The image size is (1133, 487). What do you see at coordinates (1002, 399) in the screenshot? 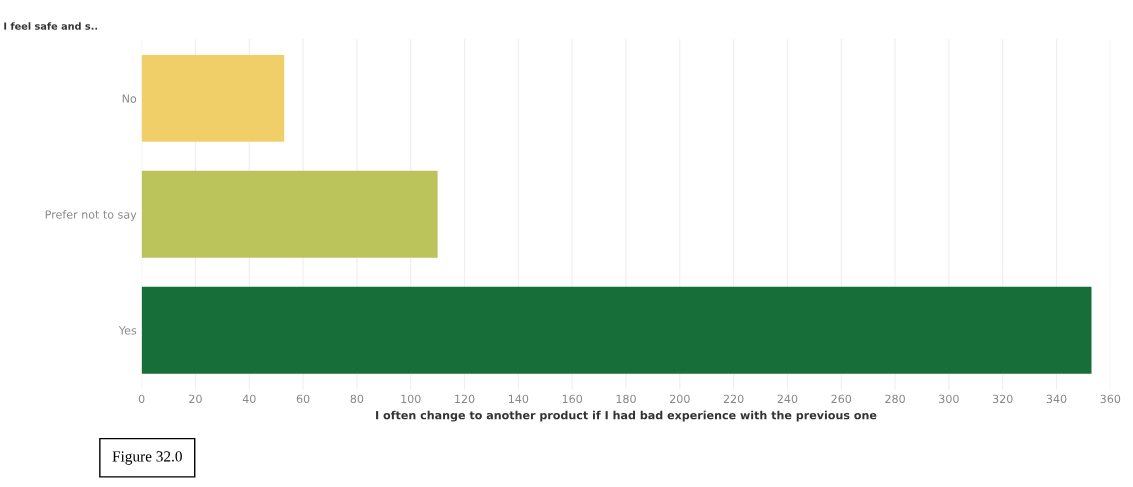
I see `x-tick-label: 320` at bounding box center [1002, 399].